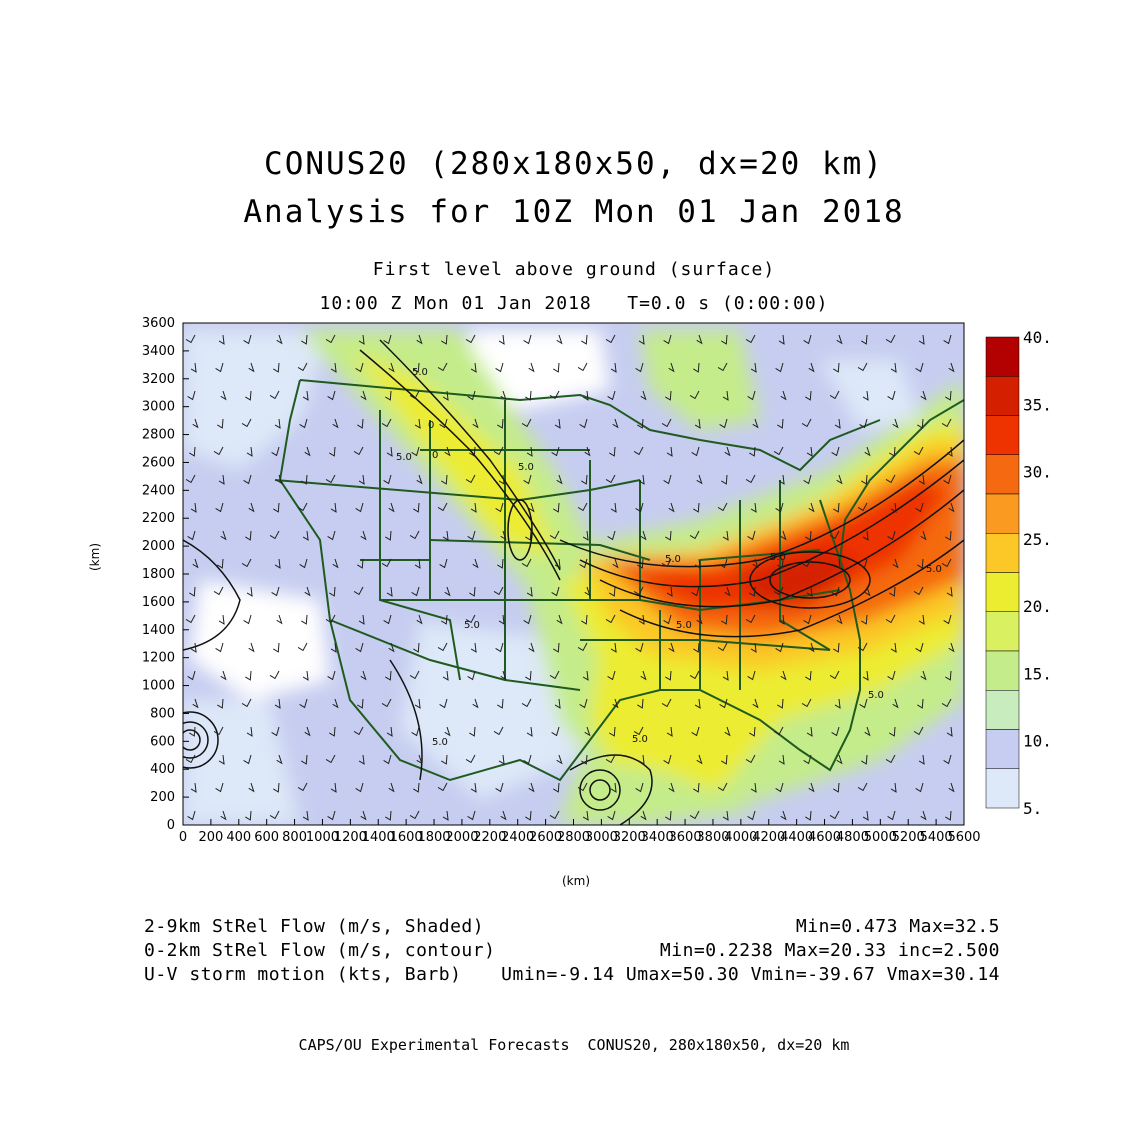 This screenshot has height=1148, width=1148. What do you see at coordinates (162, 713) in the screenshot?
I see `y-tick-label: 800` at bounding box center [162, 713].